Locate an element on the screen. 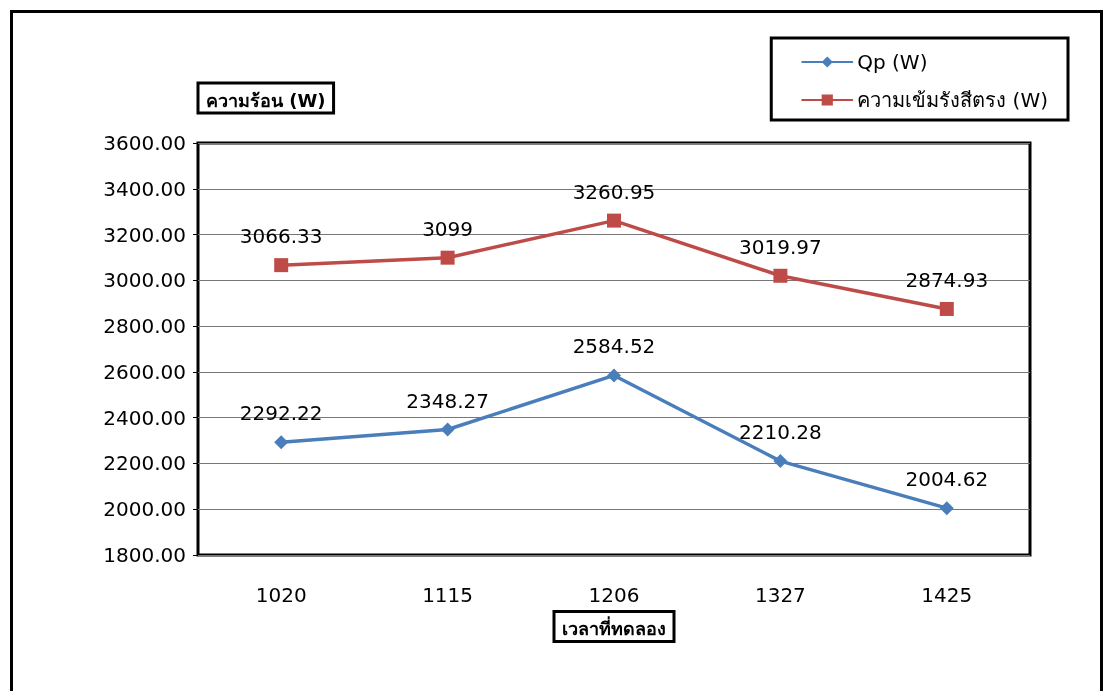  data-label: 2004.62 is located at coordinates (947, 479).